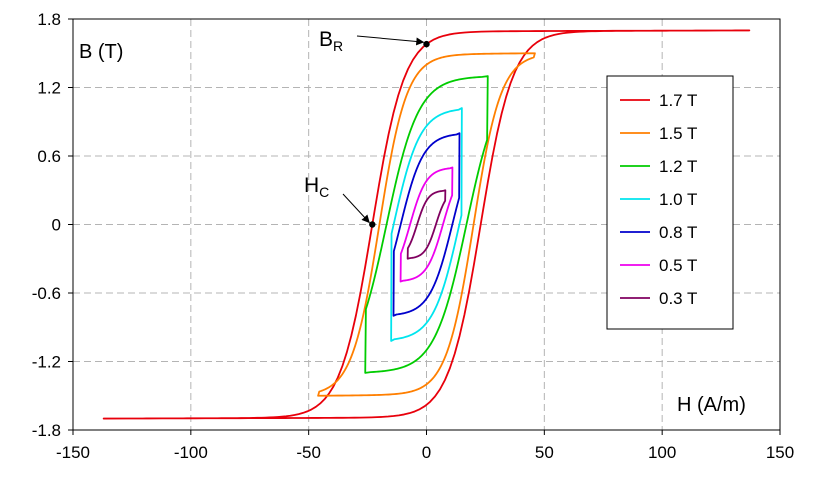 The image size is (822, 483). Describe the element at coordinates (338, 46) in the screenshot. I see `annotation-subscript: R` at that location.